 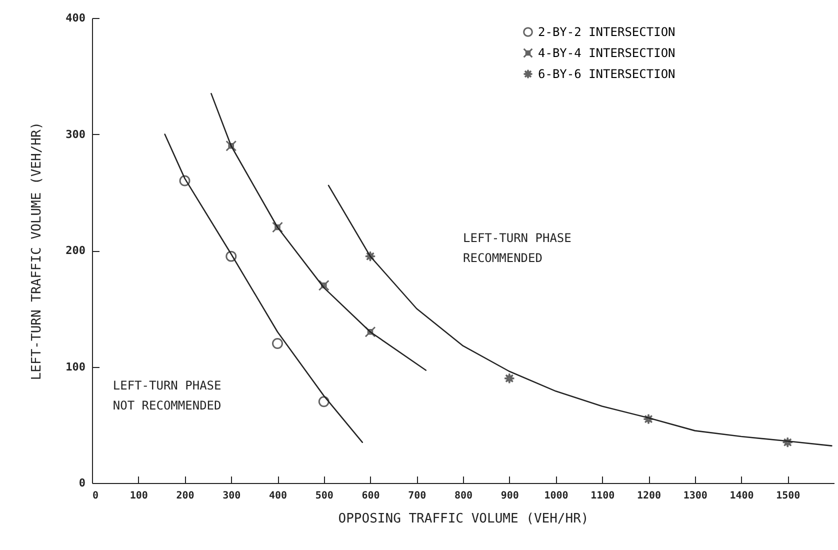 I want to click on x-tick-label: 400, so click(x=278, y=496).